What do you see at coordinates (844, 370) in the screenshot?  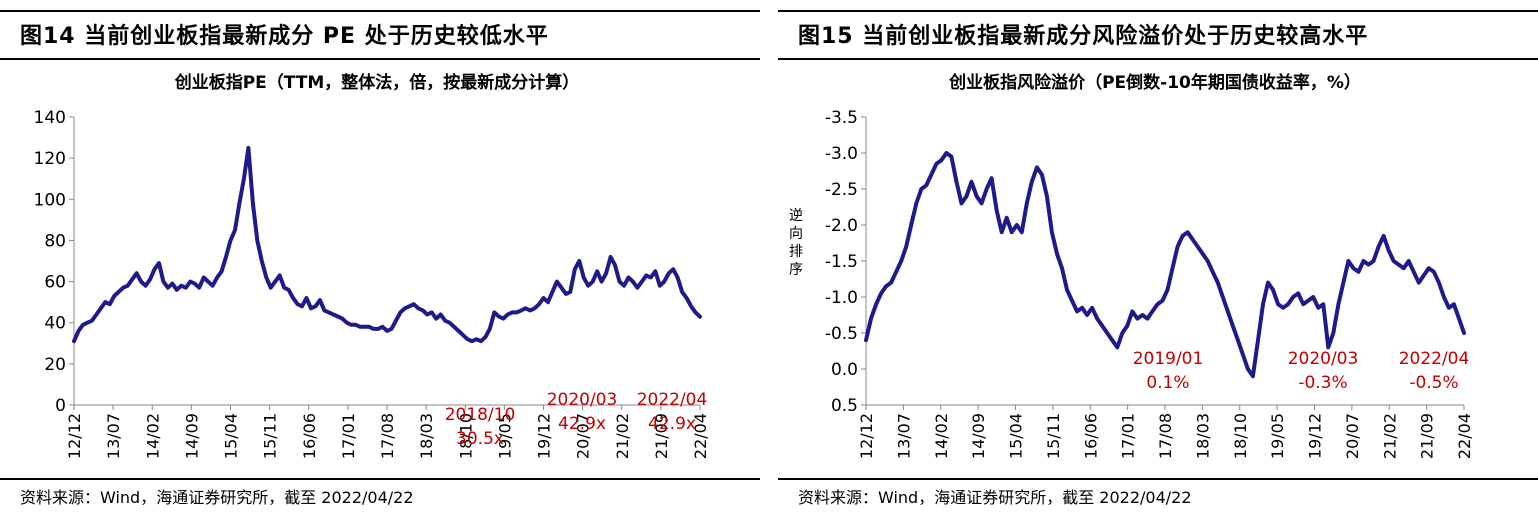 I see `y-tick-label: 0.0` at bounding box center [844, 370].